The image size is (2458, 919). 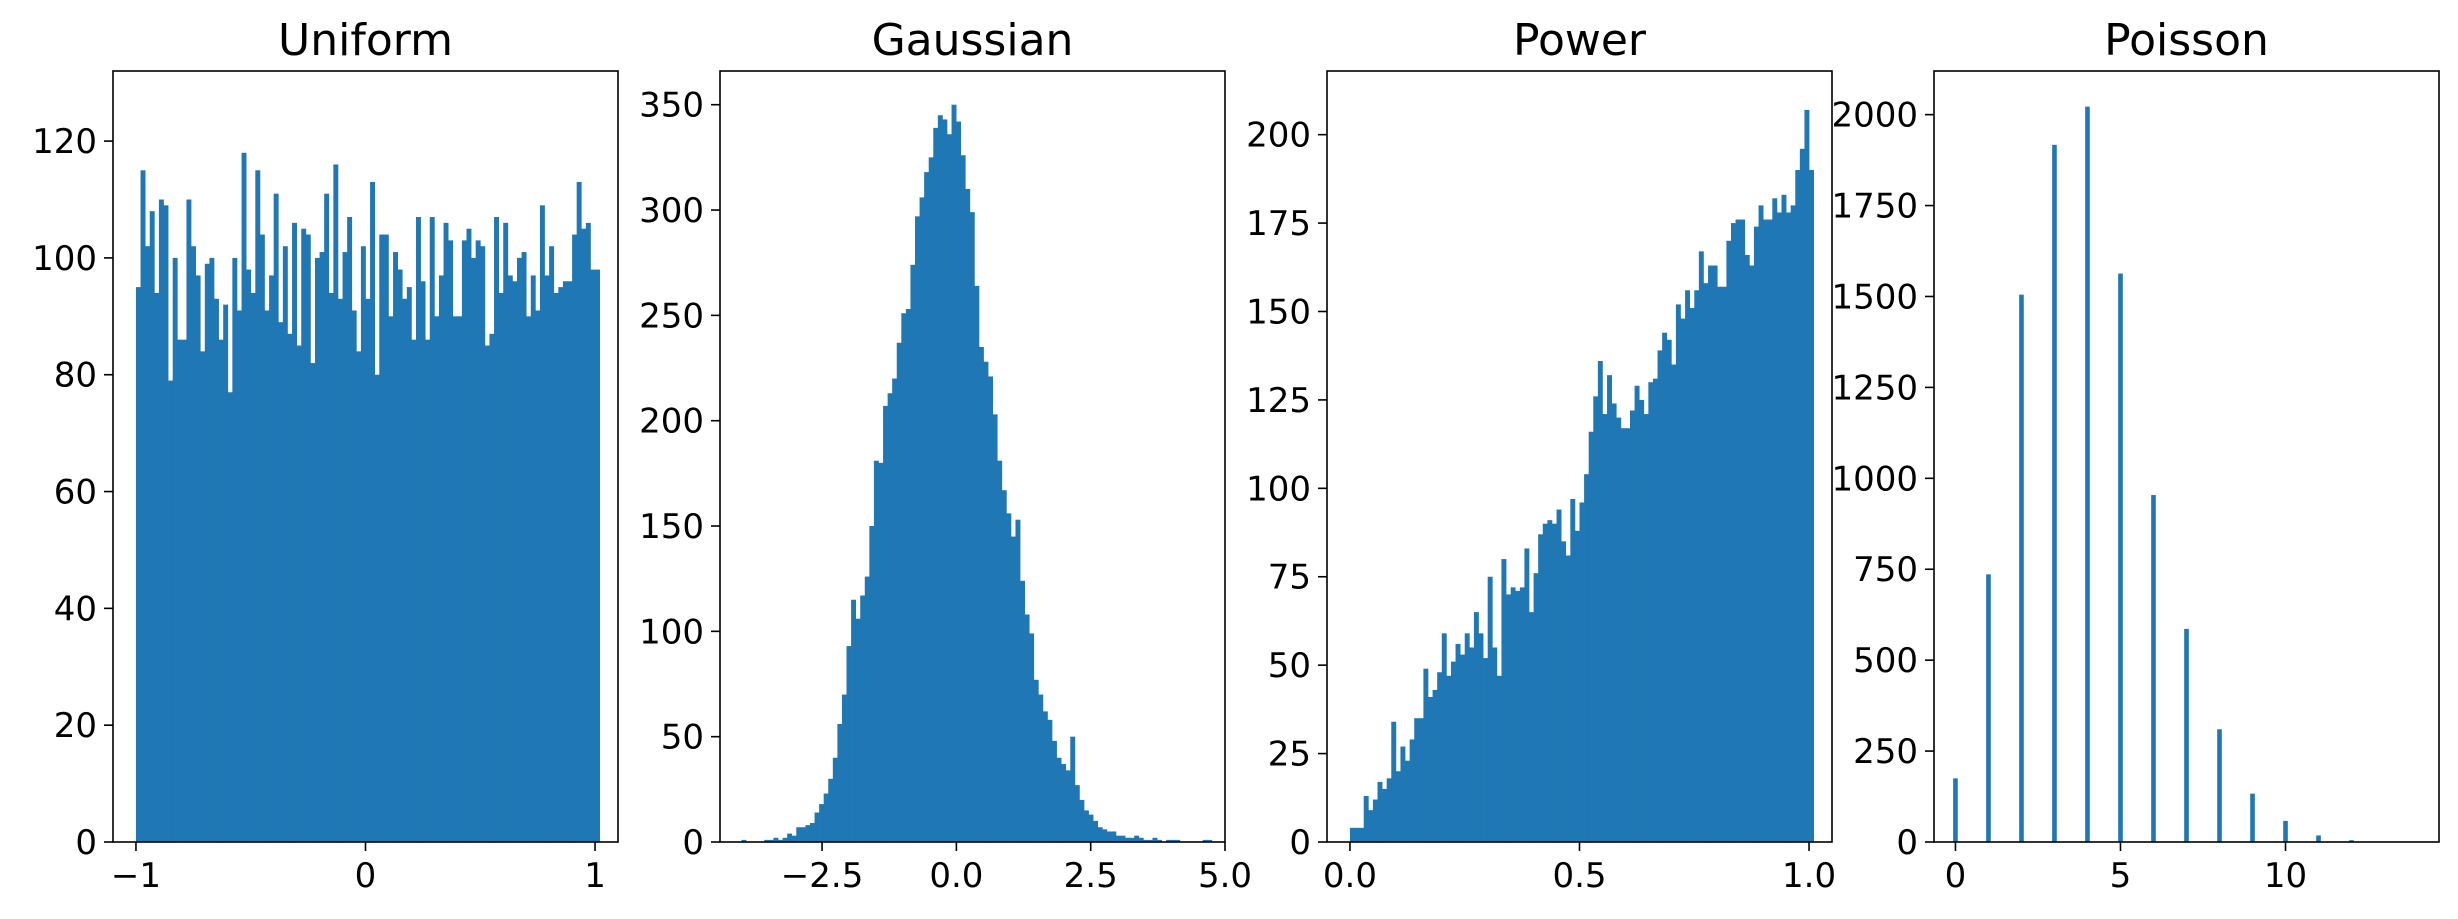 I want to click on y-tick-label: 200, so click(x=671, y=422).